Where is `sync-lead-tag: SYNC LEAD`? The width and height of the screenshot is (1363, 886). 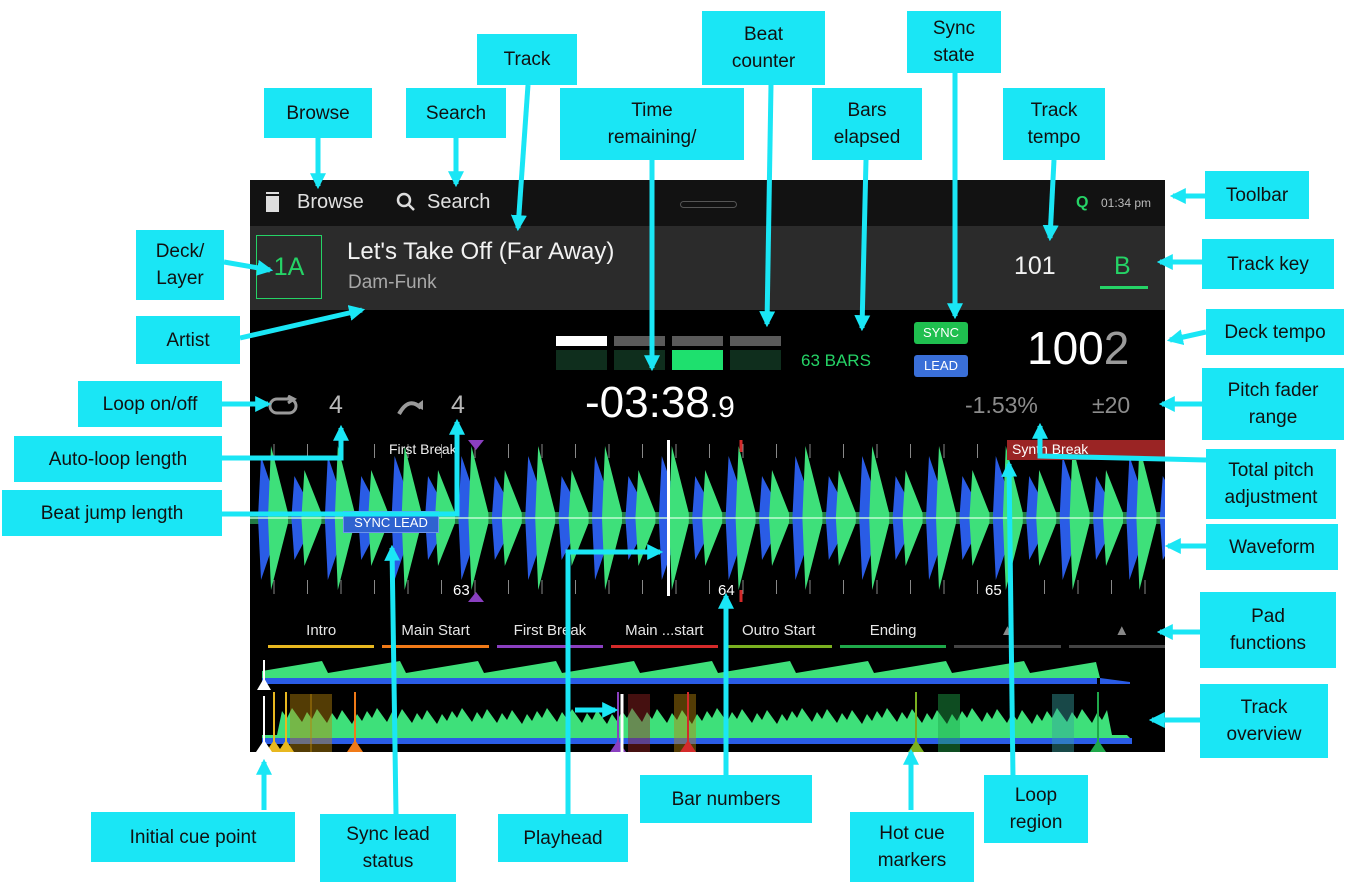
sync-lead-tag: SYNC LEAD is located at coordinates (391, 522).